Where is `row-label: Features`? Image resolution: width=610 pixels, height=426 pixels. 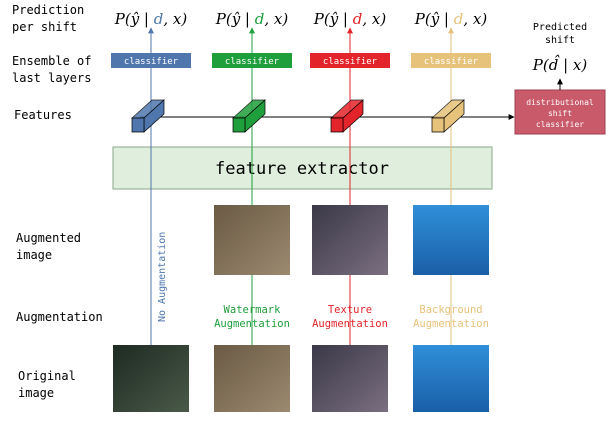
row-label: Features is located at coordinates (43, 115).